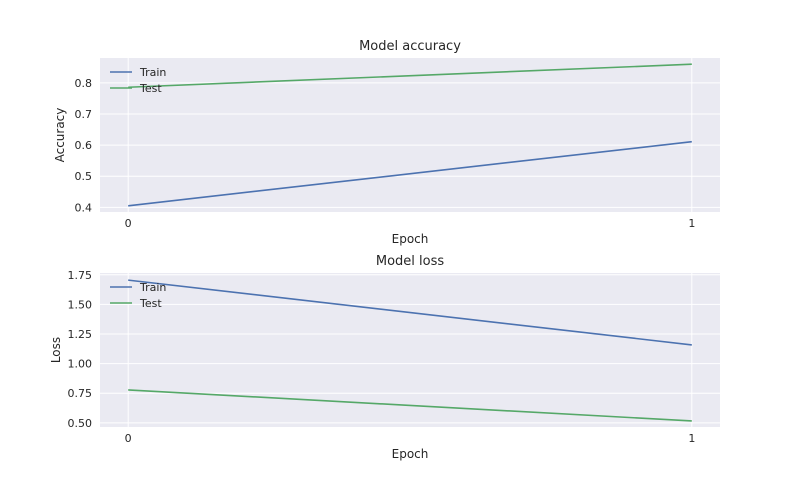 This screenshot has height=480, width=800. I want to click on loss-legend-label-test: Test, so click(150, 303).